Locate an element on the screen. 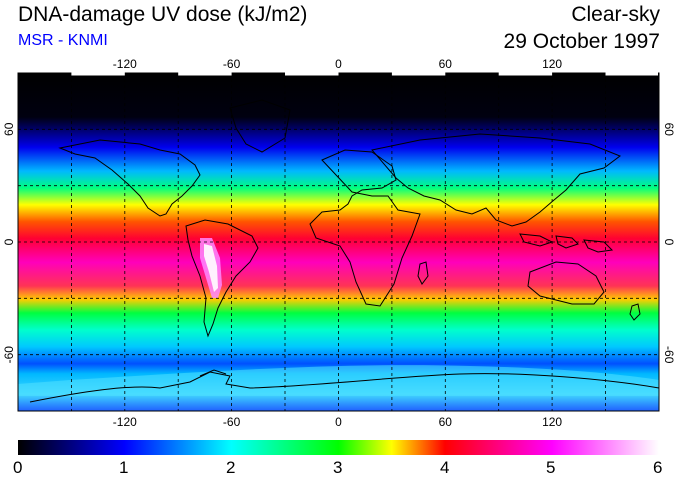 This screenshot has width=678, height=480. lat-tick-right-3: -60 is located at coordinates (669, 355).